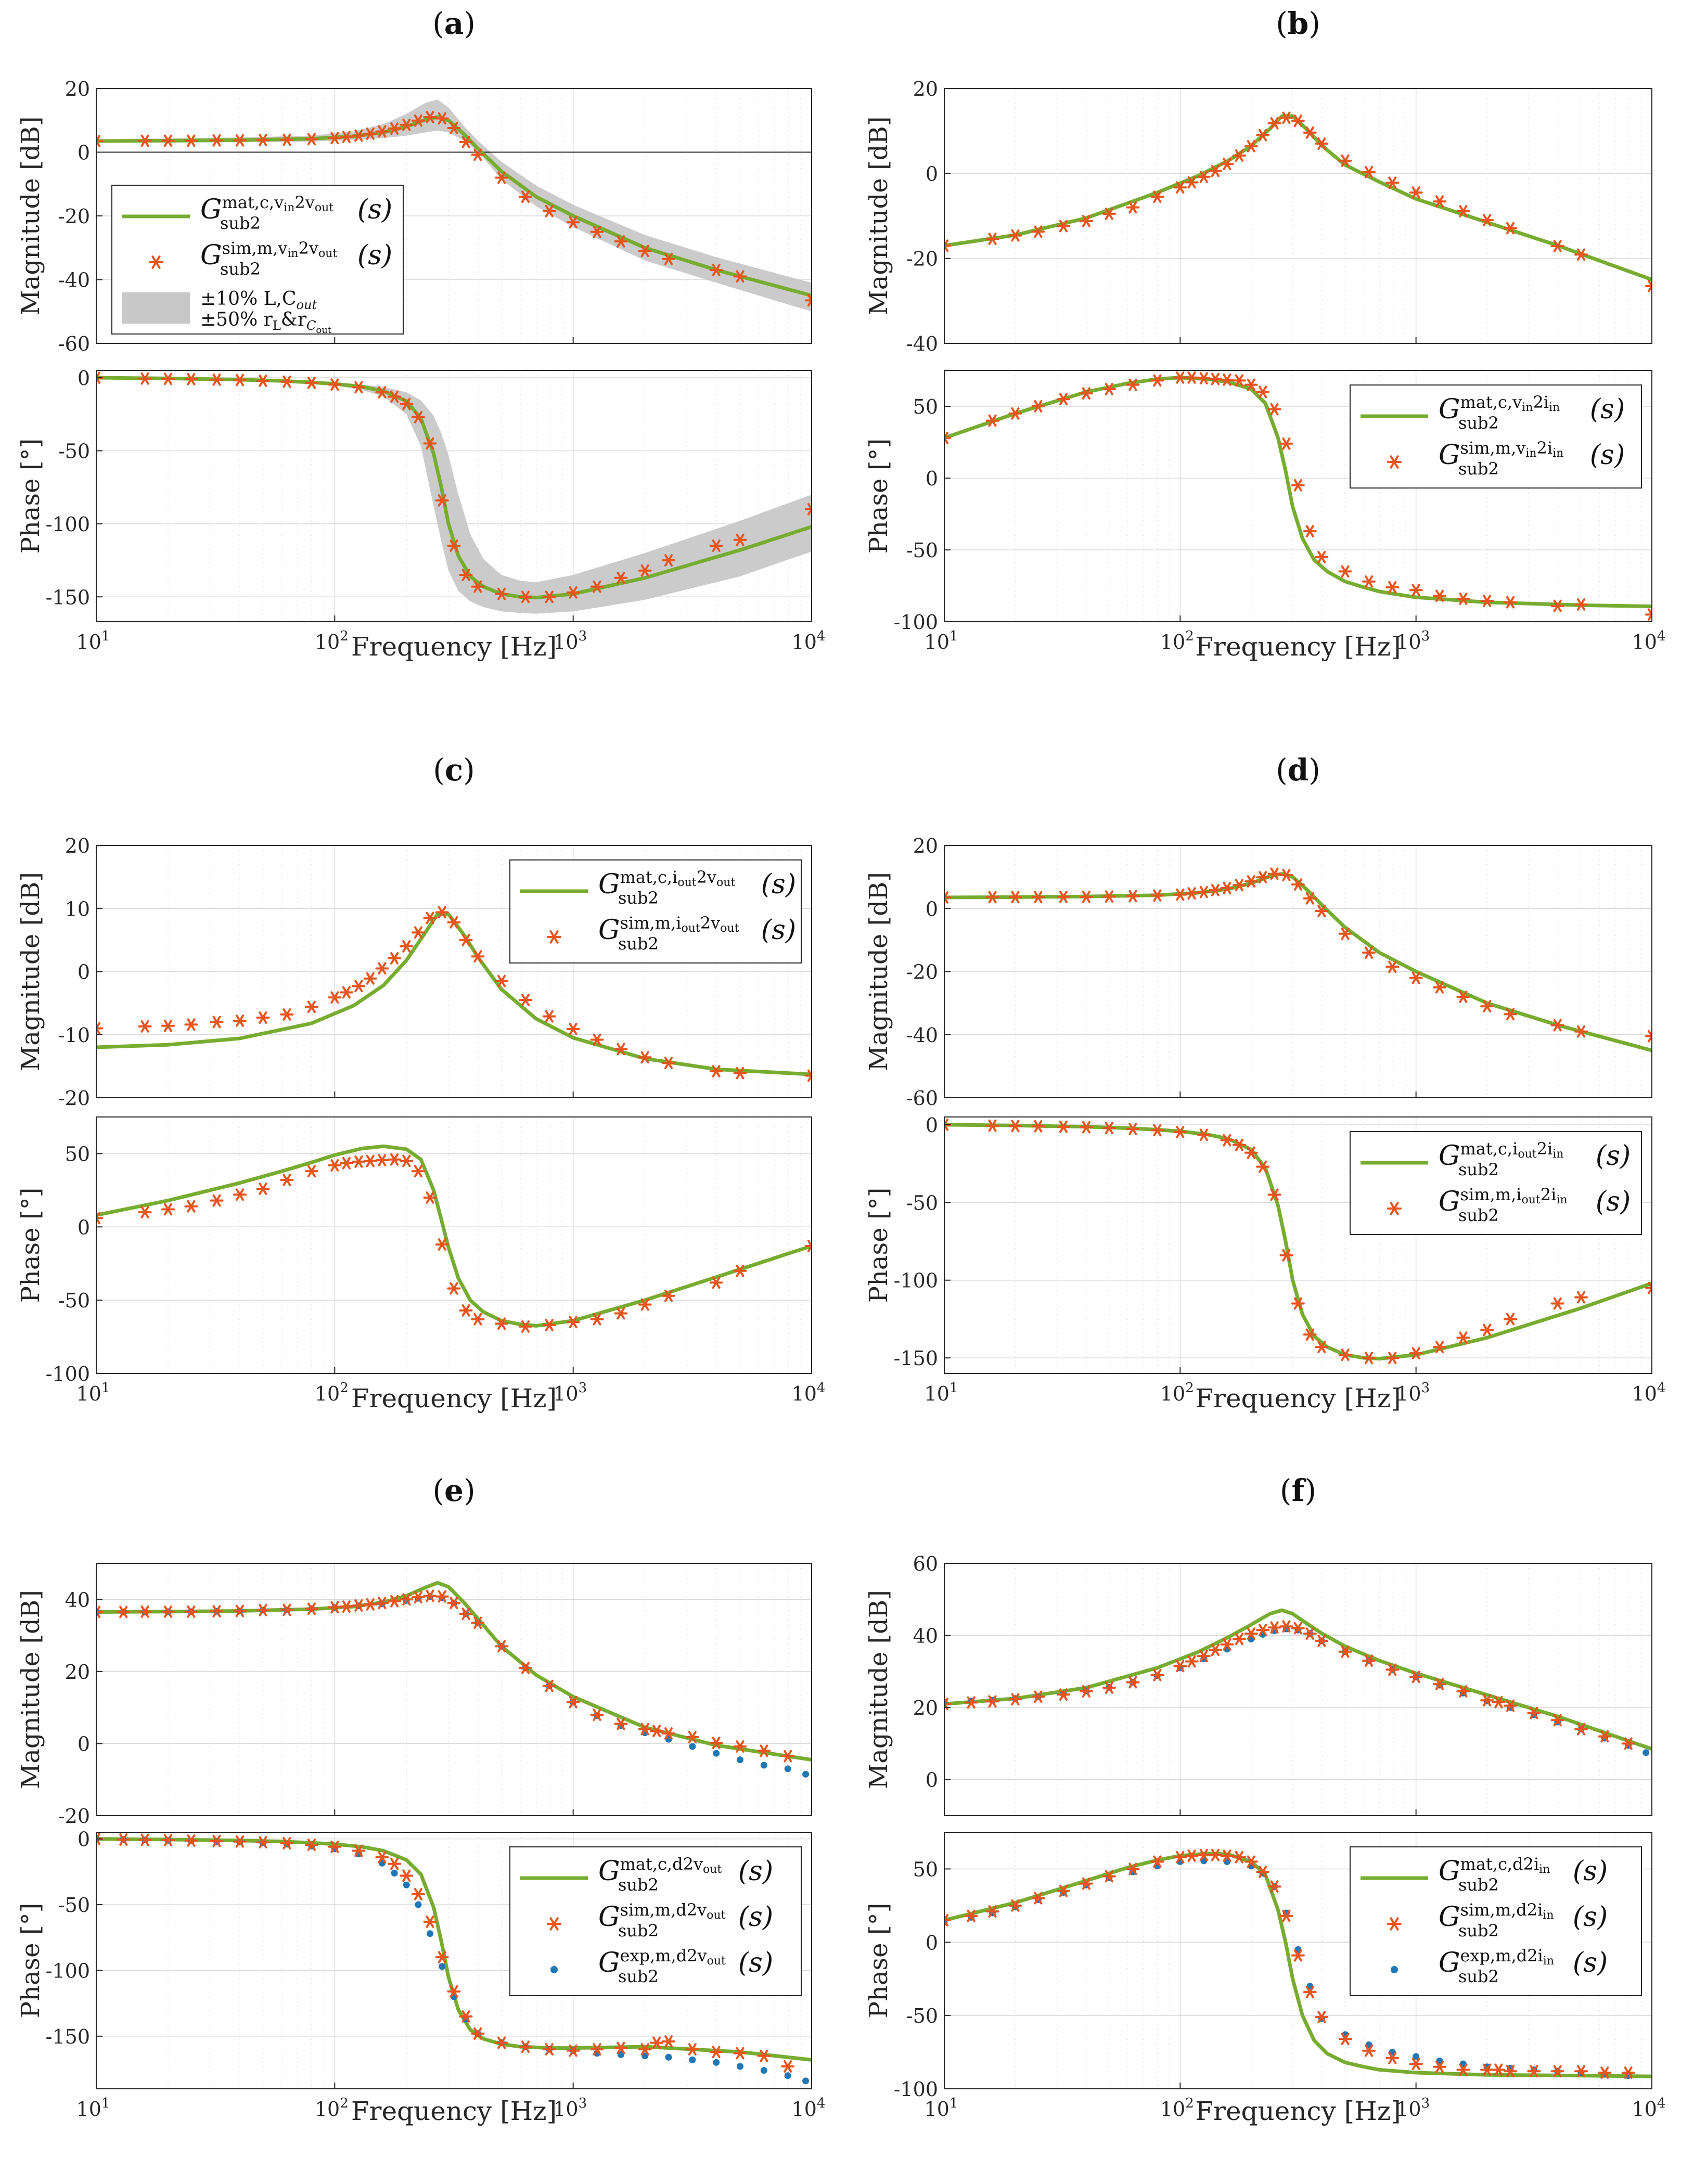 The width and height of the screenshot is (1681, 2184). I want to click on uncertainty-band, so click(454, 496).